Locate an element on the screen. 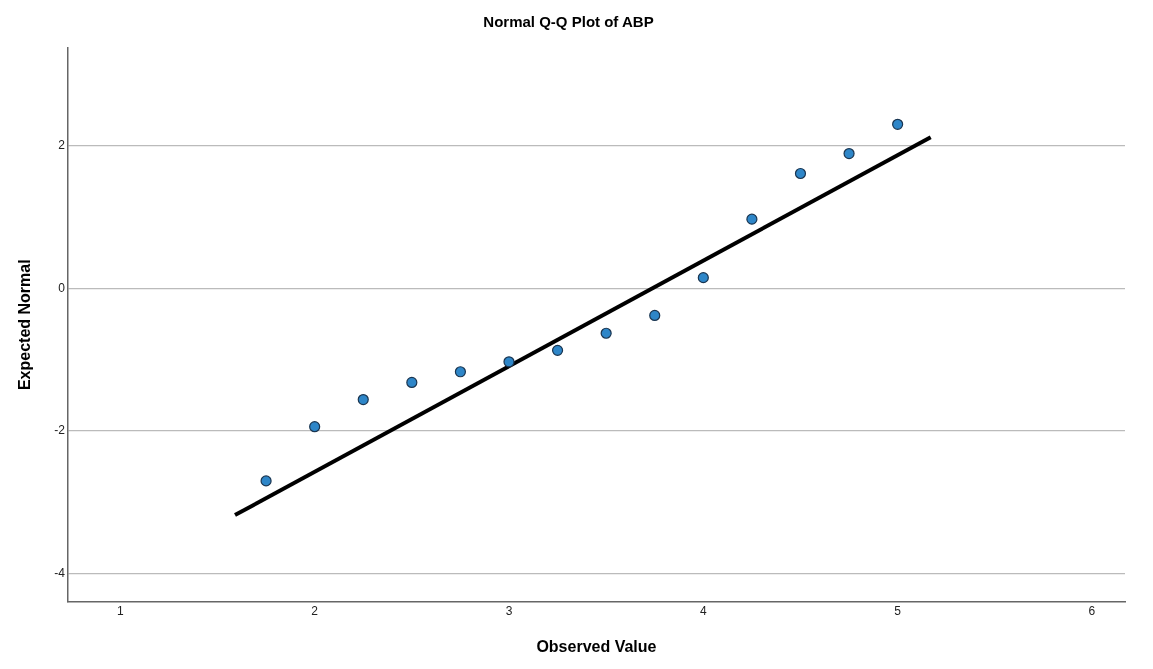 This screenshot has width=1153, height=669. x-tick-label: 2 is located at coordinates (315, 610).